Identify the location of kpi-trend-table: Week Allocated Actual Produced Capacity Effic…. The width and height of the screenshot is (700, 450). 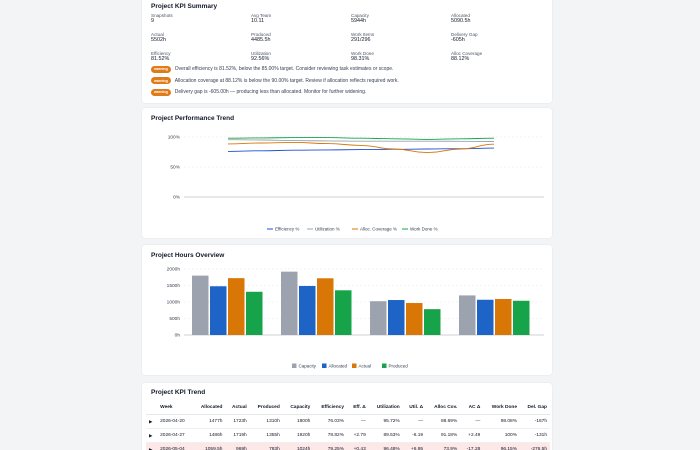
(348, 425).